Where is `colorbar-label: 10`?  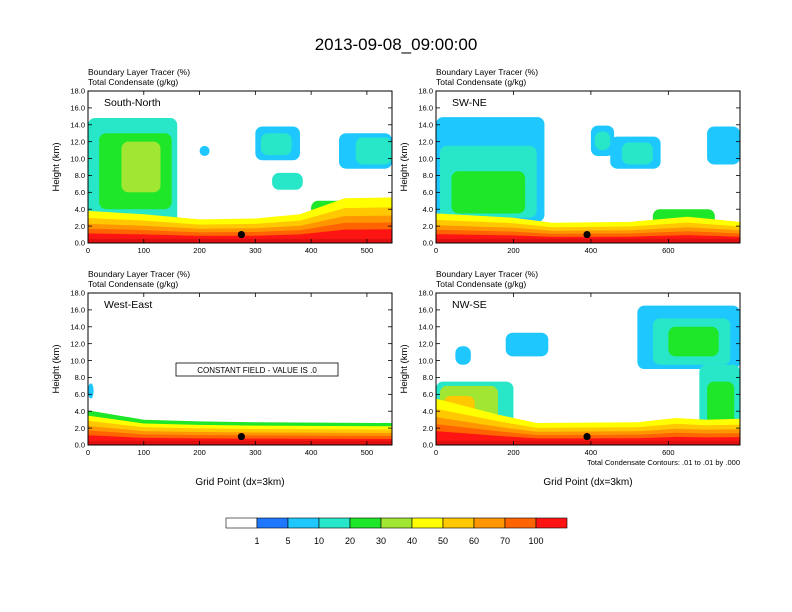
colorbar-label: 10 is located at coordinates (319, 541).